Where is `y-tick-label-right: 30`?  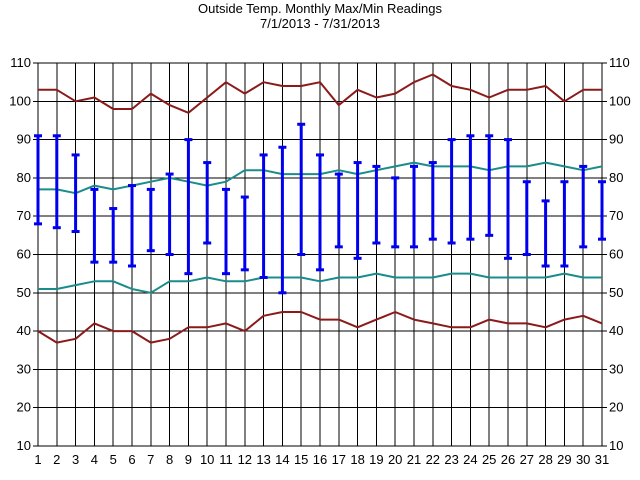 y-tick-label-right: 30 is located at coordinates (616, 368).